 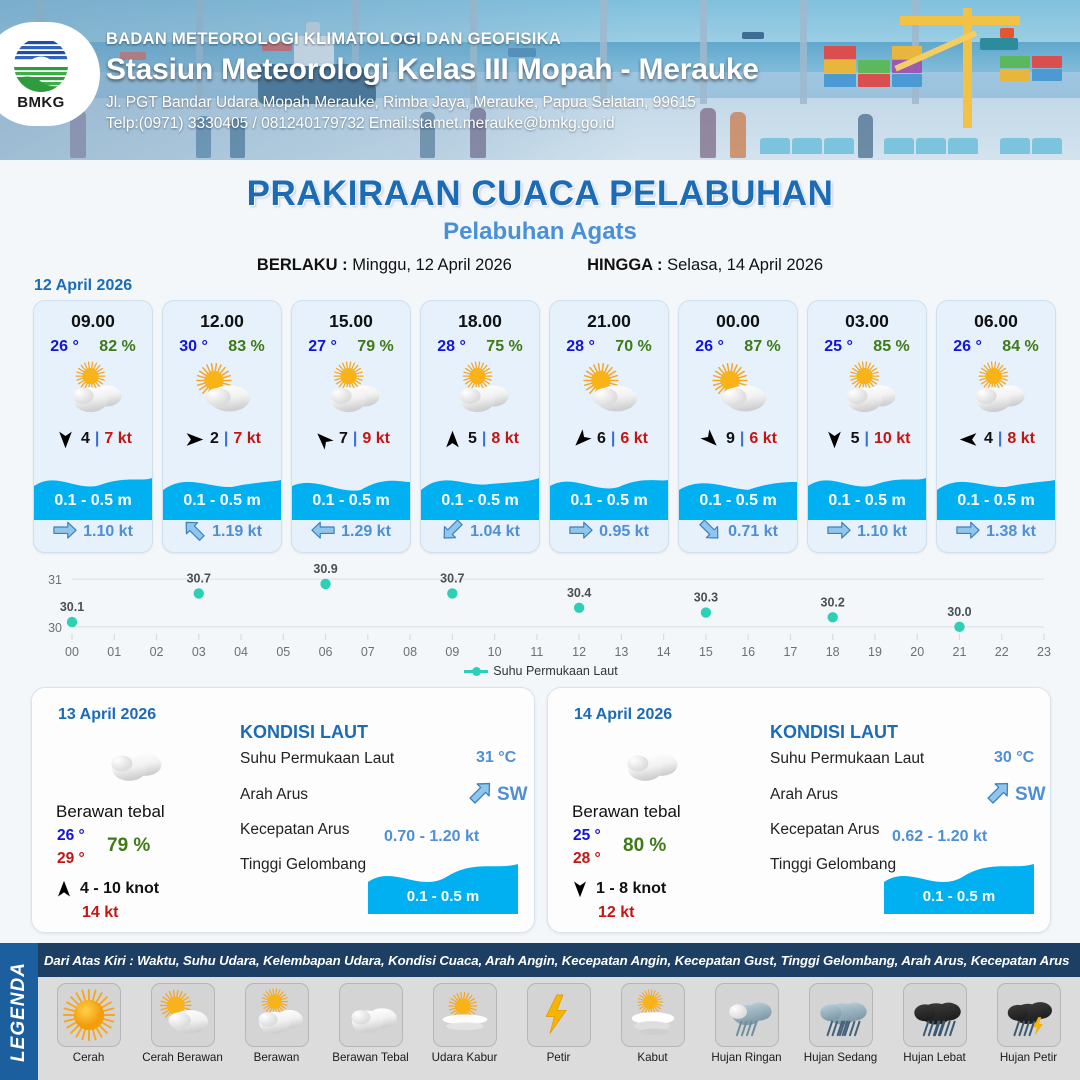 What do you see at coordinates (738, 321) in the screenshot?
I see `card-time: 00.00` at bounding box center [738, 321].